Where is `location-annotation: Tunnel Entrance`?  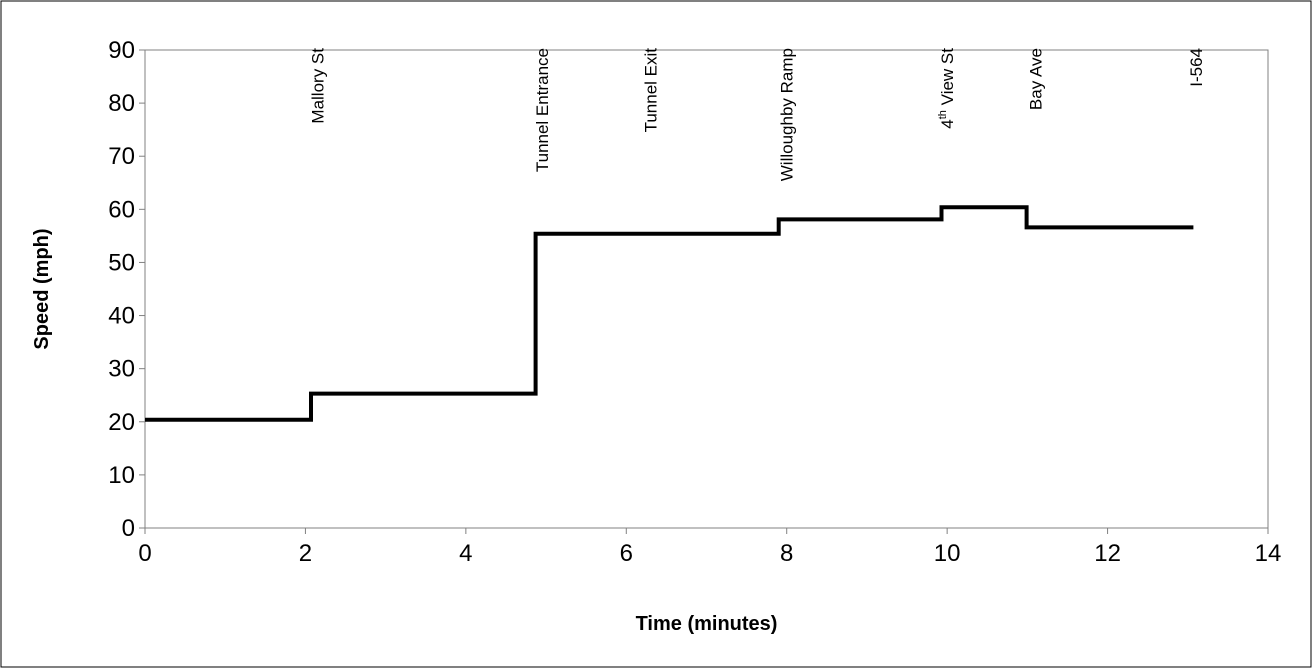 location-annotation: Tunnel Entrance is located at coordinates (542, 110).